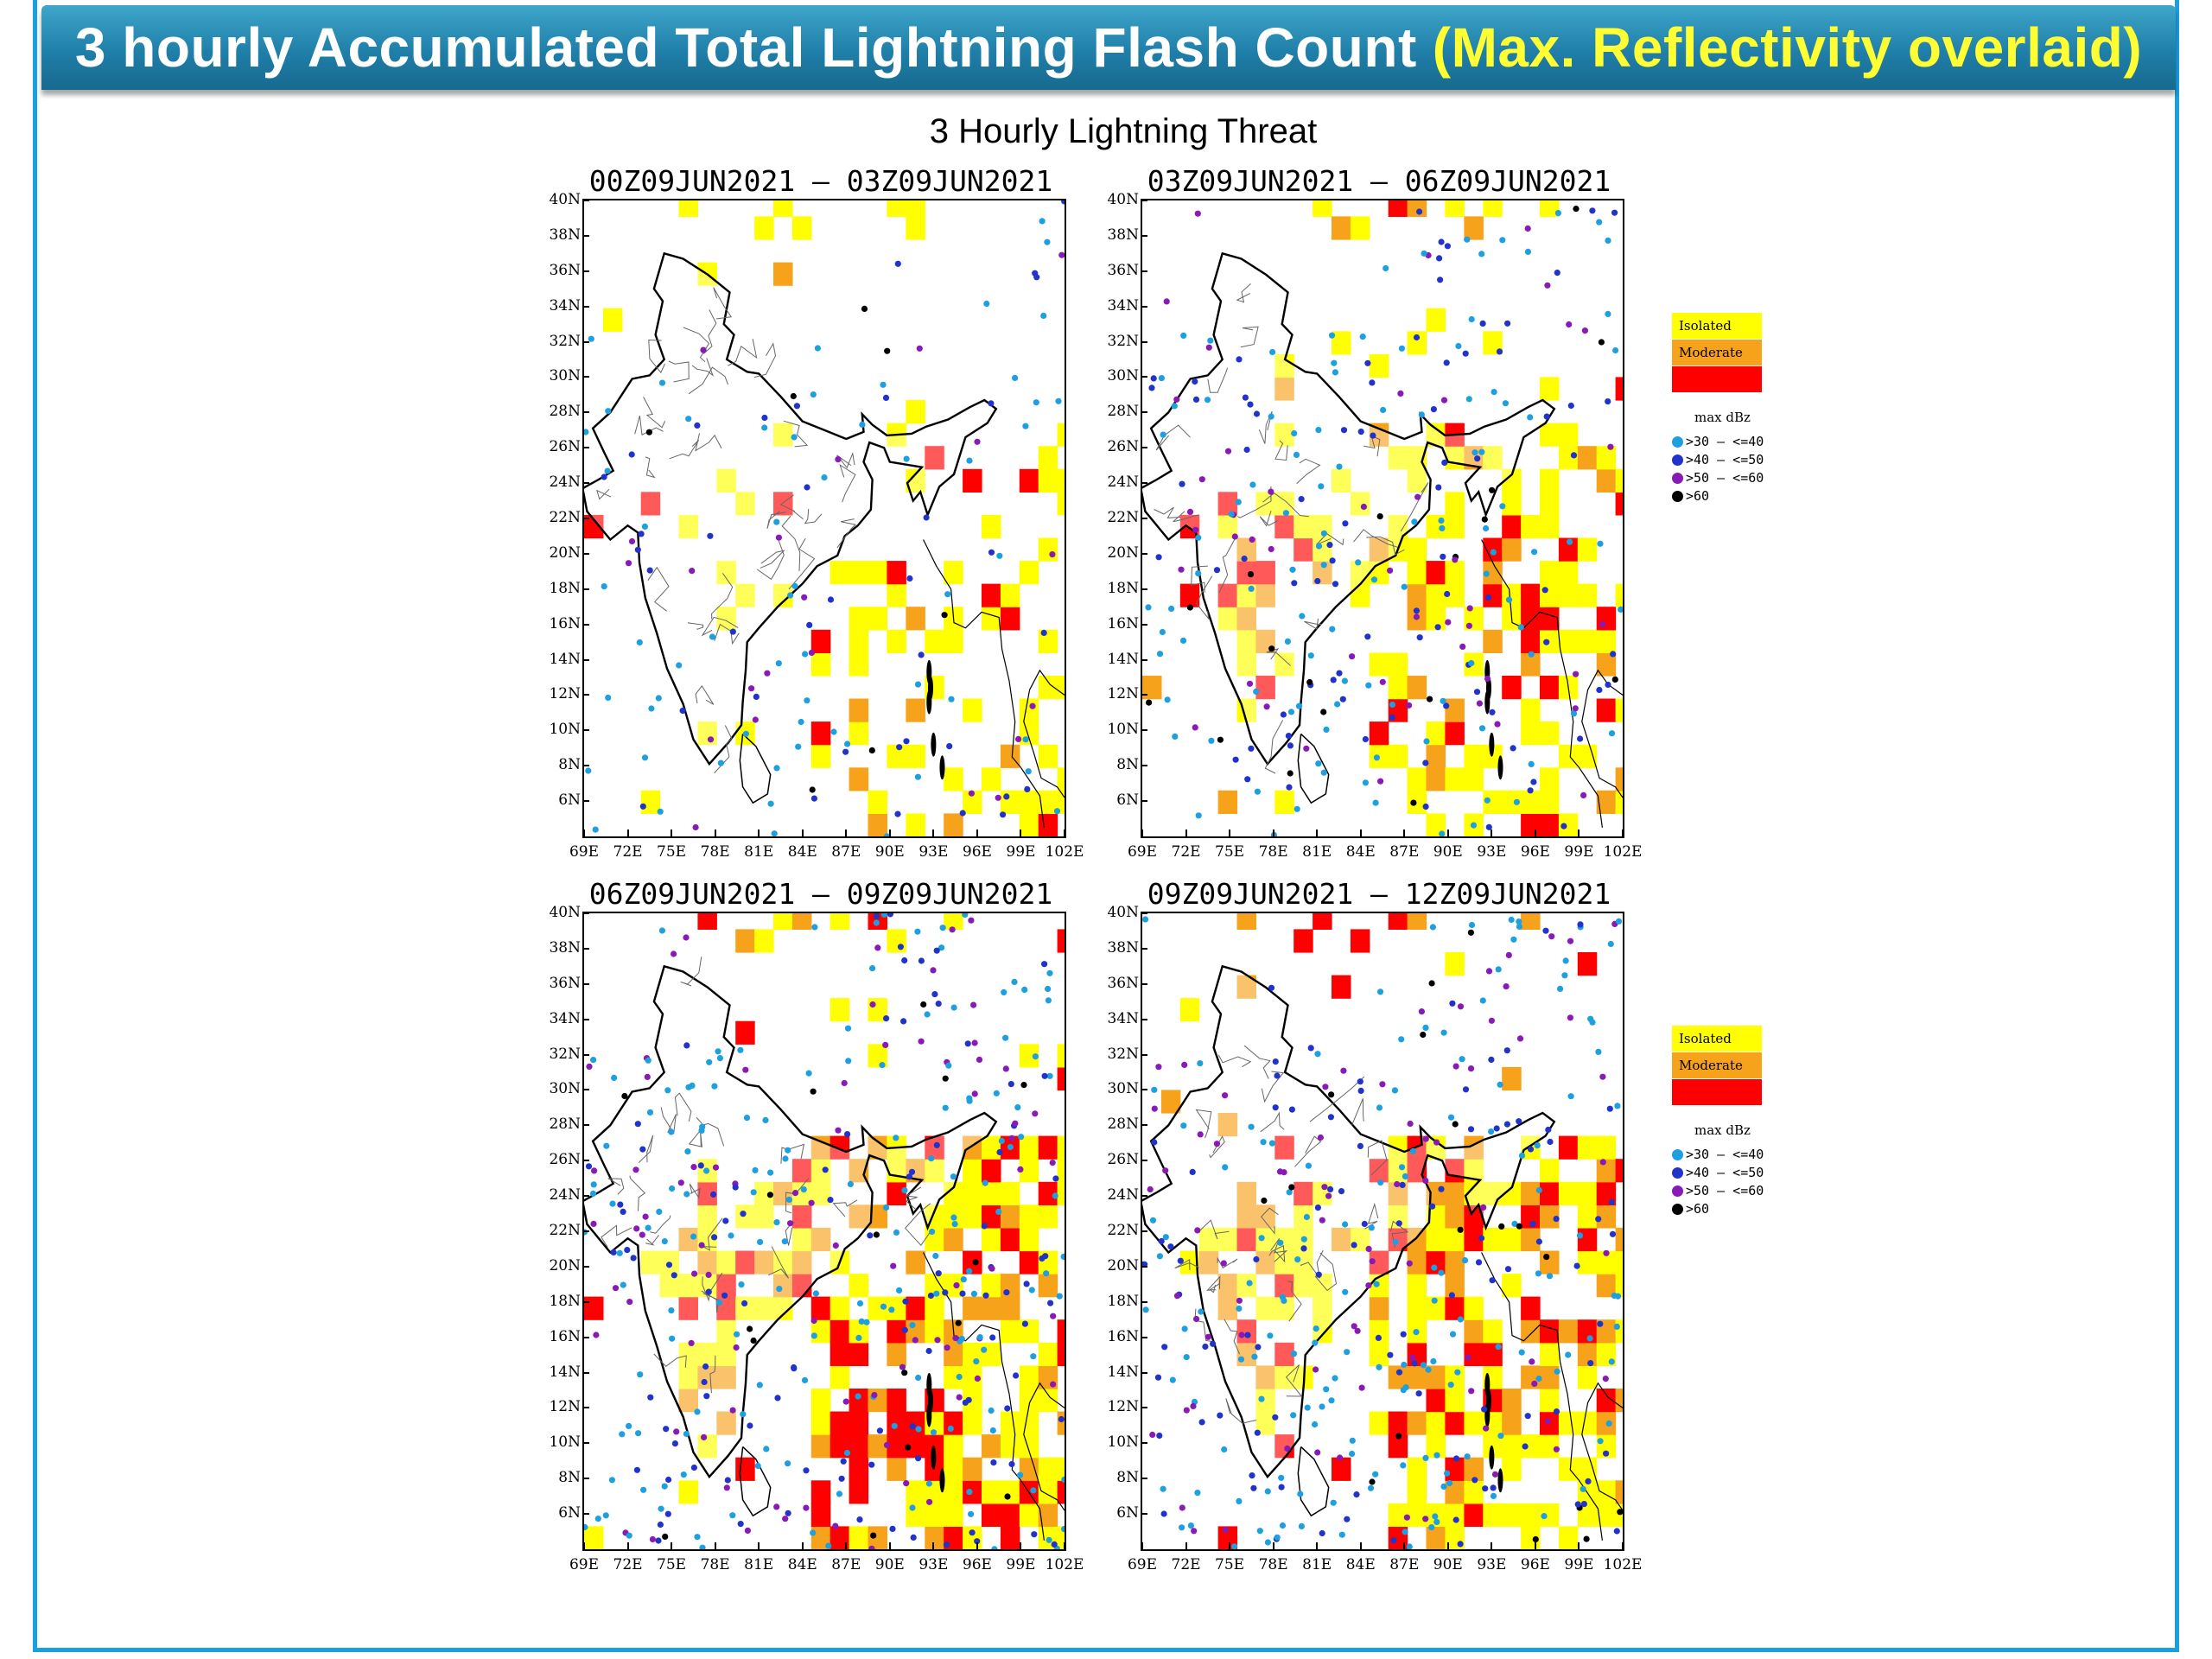 Image resolution: width=2212 pixels, height=1659 pixels. I want to click on y-tick-label: 30N, so click(565, 1089).